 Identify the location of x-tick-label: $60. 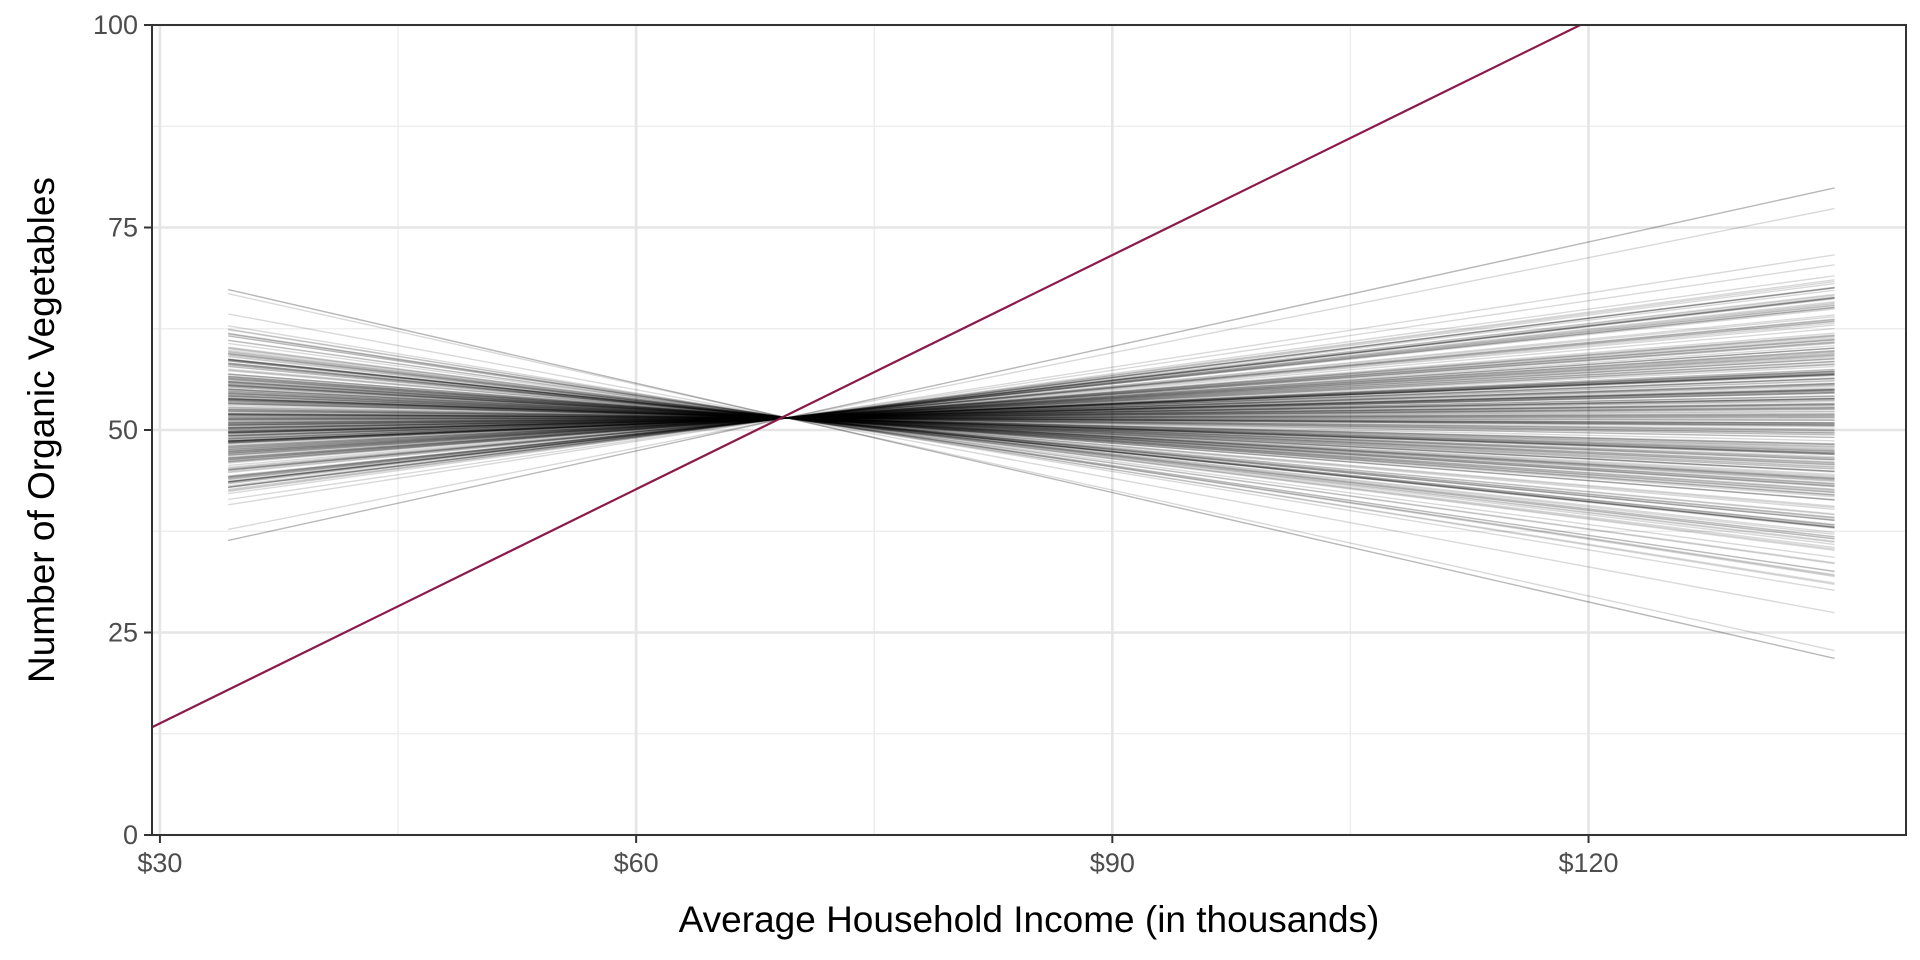
(636, 863).